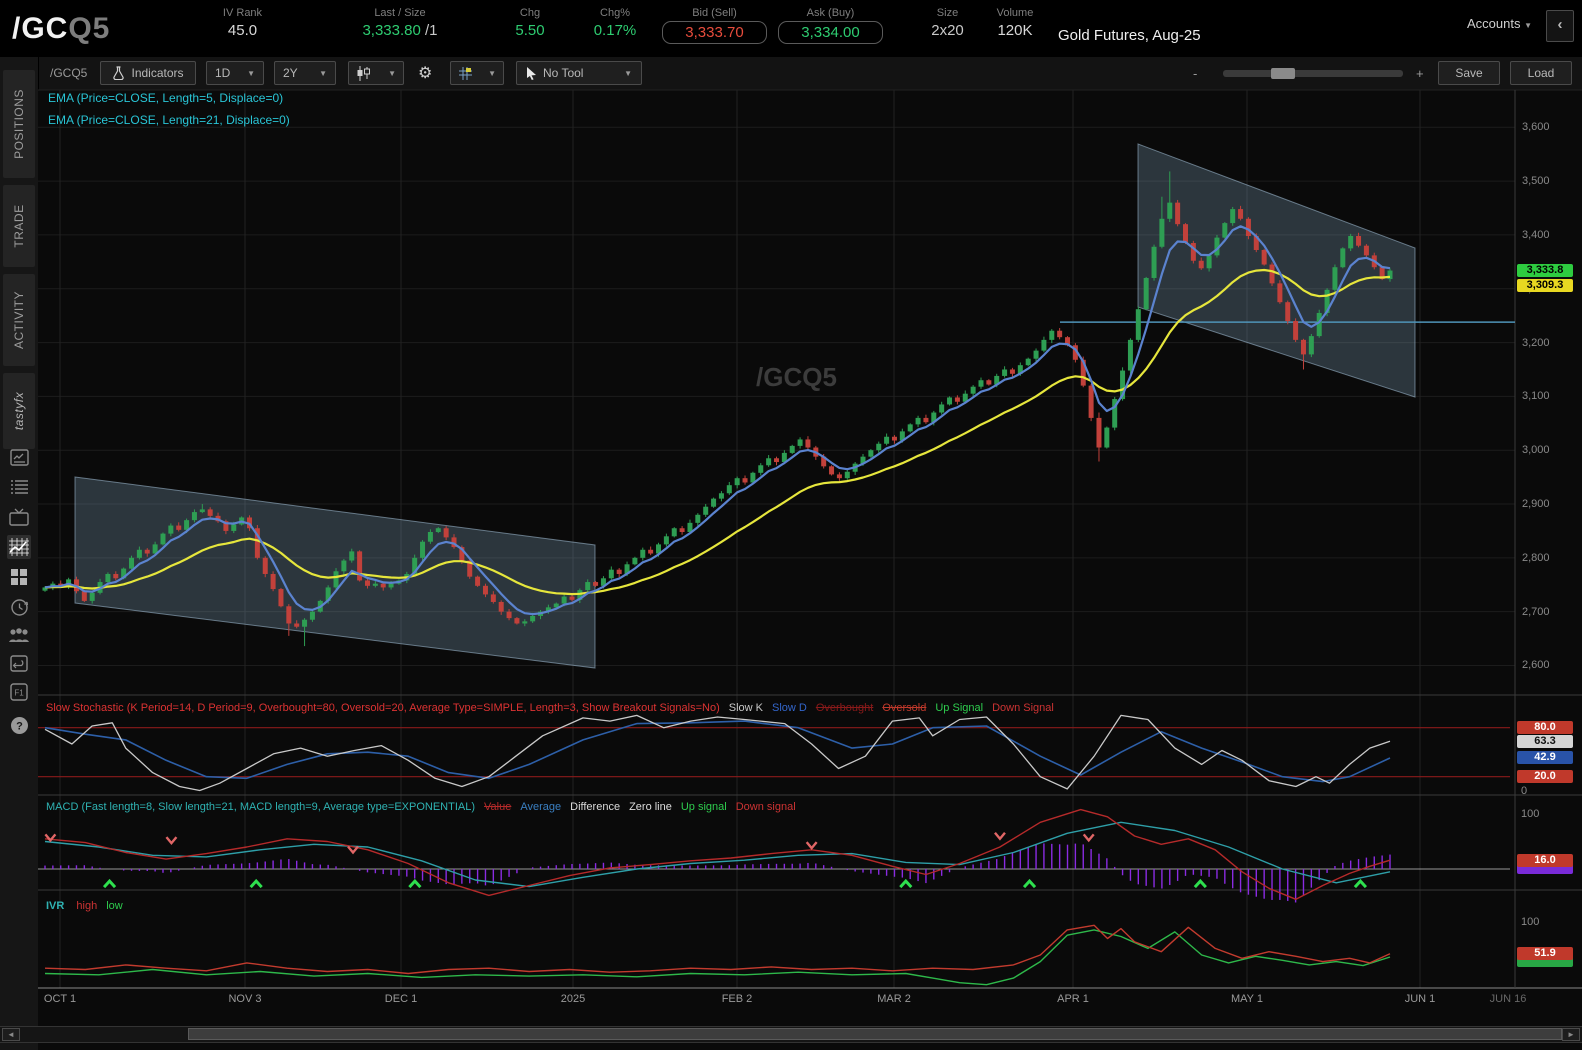  I want to click on ask-button: 3,334.00, so click(830, 32).